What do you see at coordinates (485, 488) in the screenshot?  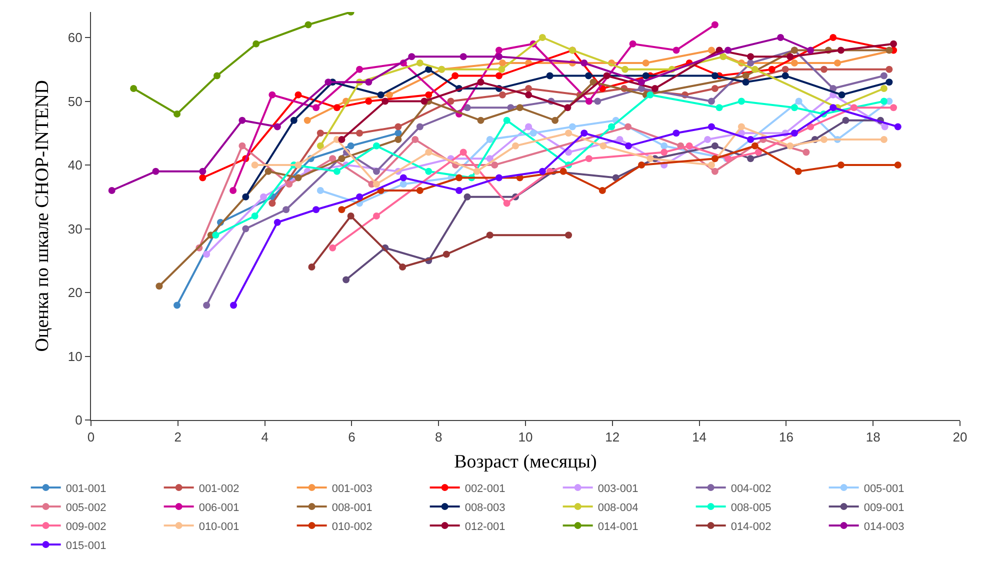 I see `legend-label: 002-001` at bounding box center [485, 488].